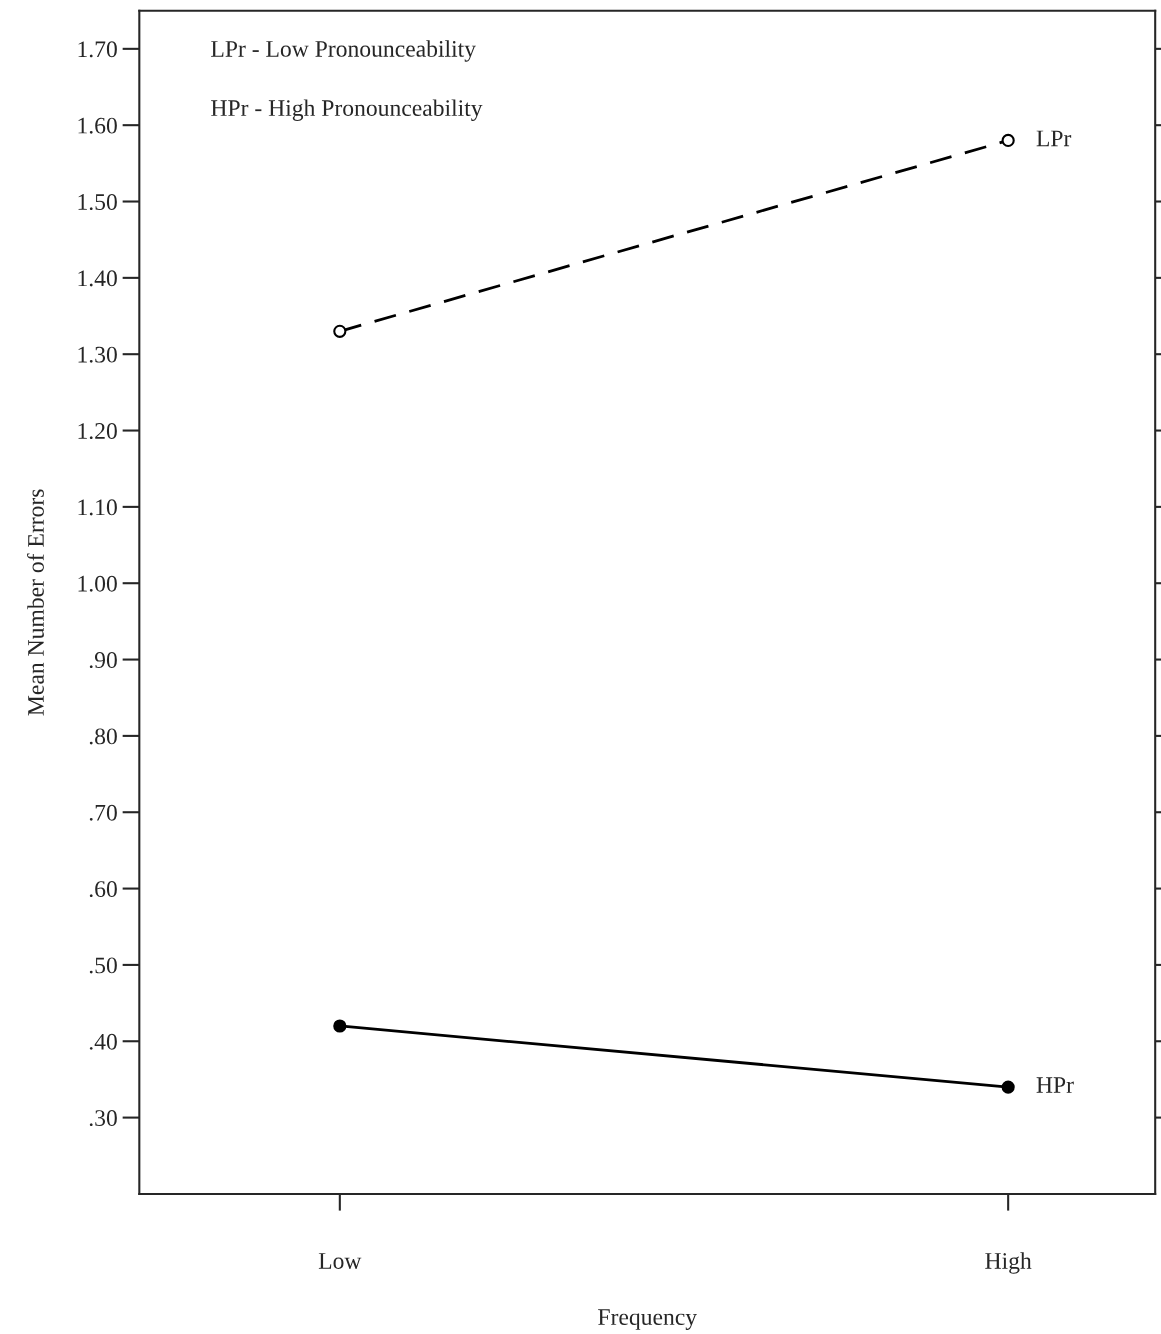  I want to click on x-tick-label: High, so click(1008, 1263).